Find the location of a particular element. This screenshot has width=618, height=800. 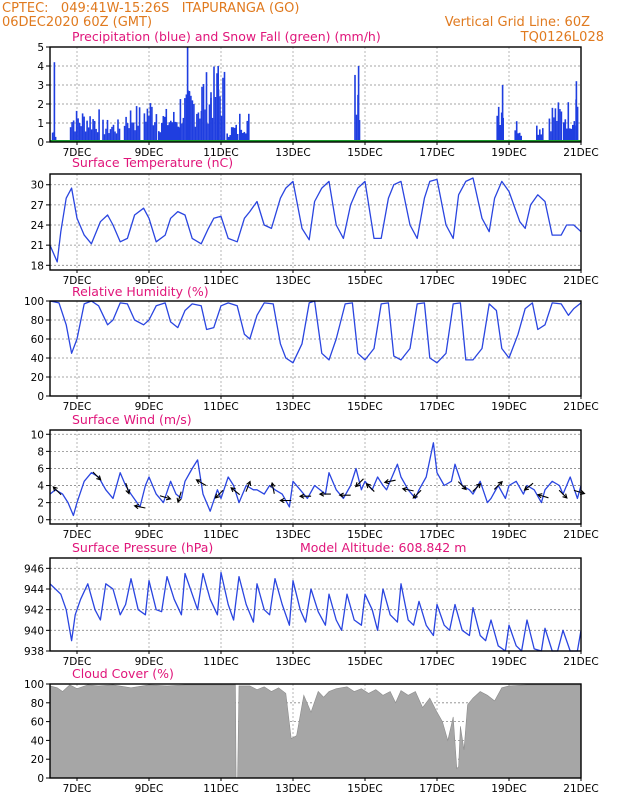

pres-ytick-label: 938 is located at coordinates (34, 652).